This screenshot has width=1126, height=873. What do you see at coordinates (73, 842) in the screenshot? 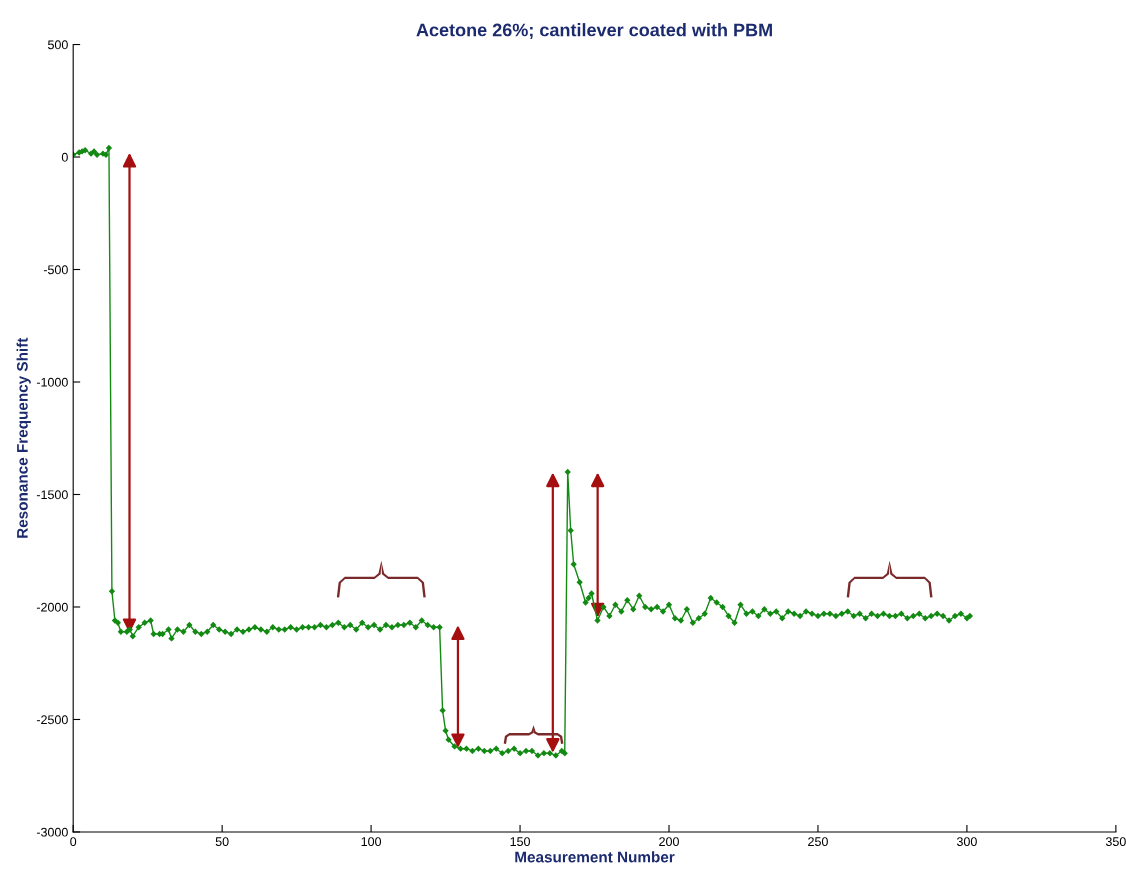
I see `x-tick-label: 0` at bounding box center [73, 842].